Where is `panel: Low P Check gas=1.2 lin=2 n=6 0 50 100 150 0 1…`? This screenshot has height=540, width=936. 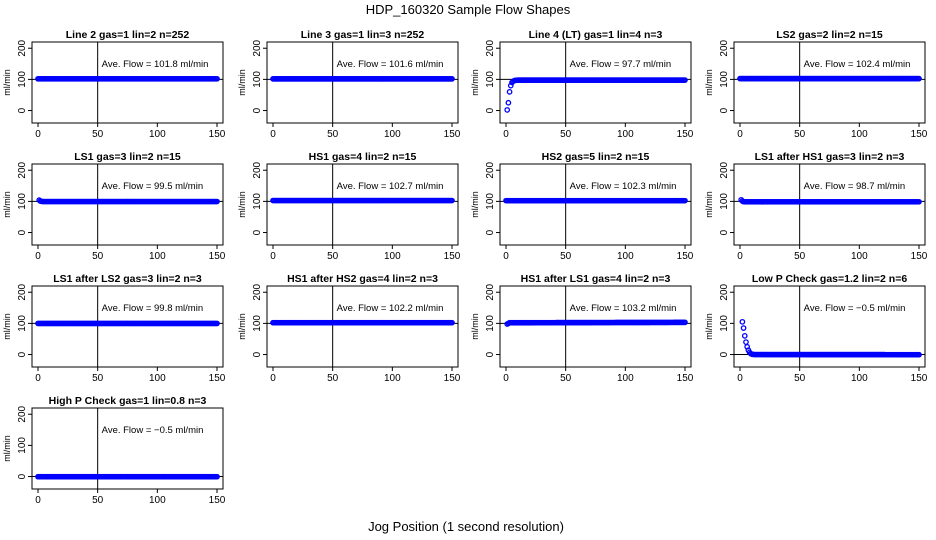 panel: Low P Check gas=1.2 lin=2 n=6 0 50 100 150 0 1… is located at coordinates (816, 328).